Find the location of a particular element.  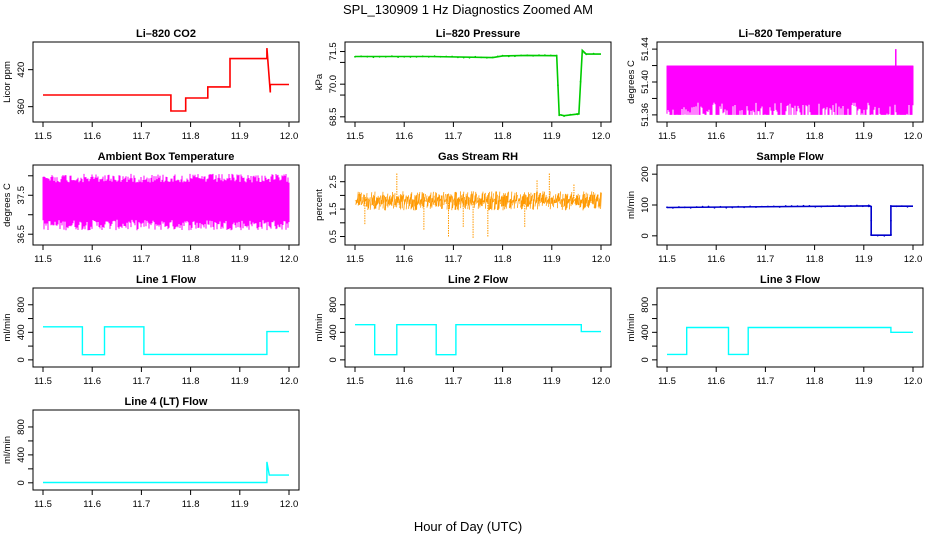

series-line1 is located at coordinates (166, 341).